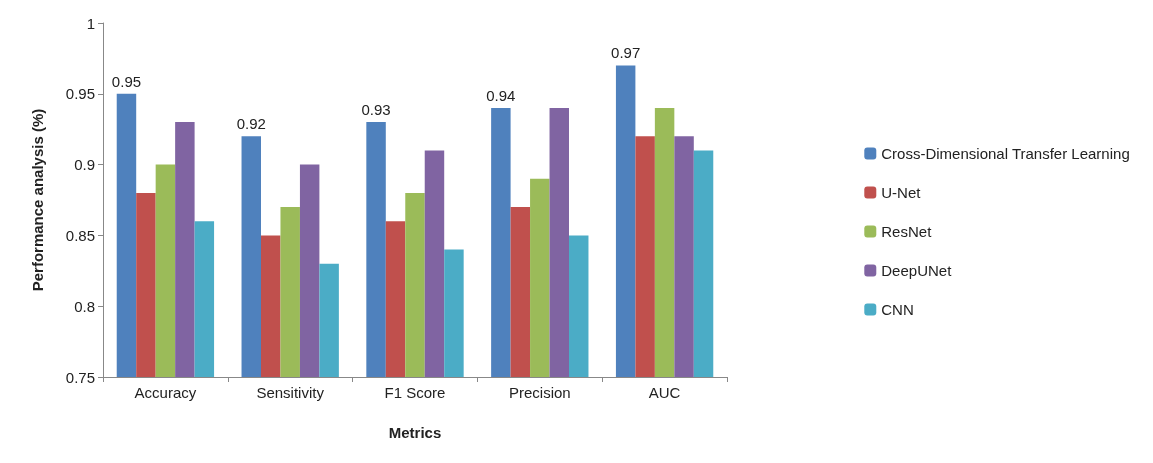 Image resolution: width=1153 pixels, height=463 pixels. I want to click on y-tick-label: 0.75, so click(80, 377).